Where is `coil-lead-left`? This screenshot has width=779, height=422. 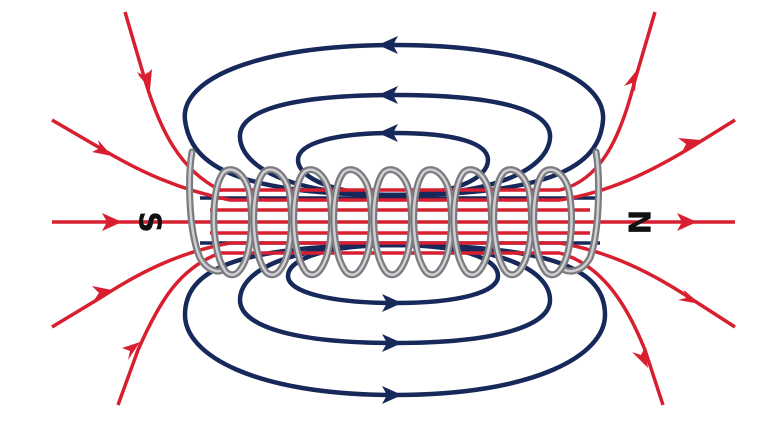 coil-lead-left is located at coordinates (206, 211).